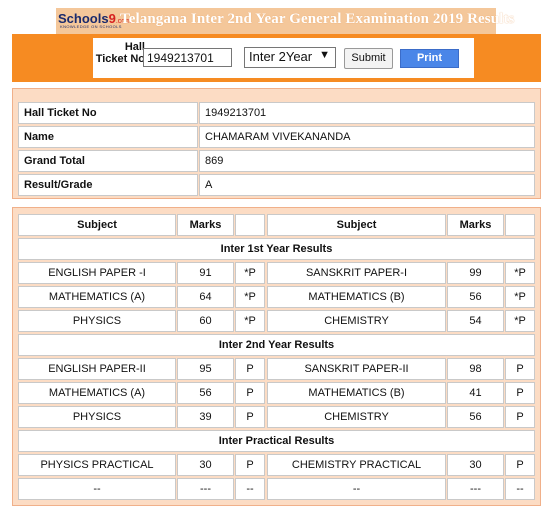  Describe the element at coordinates (108, 113) in the screenshot. I see `detail-label: Hall Ticket No` at that location.